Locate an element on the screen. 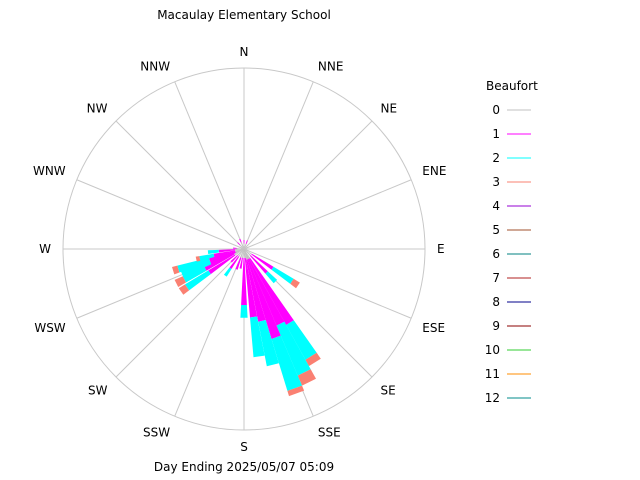  direction-label-se: SE is located at coordinates (388, 391).